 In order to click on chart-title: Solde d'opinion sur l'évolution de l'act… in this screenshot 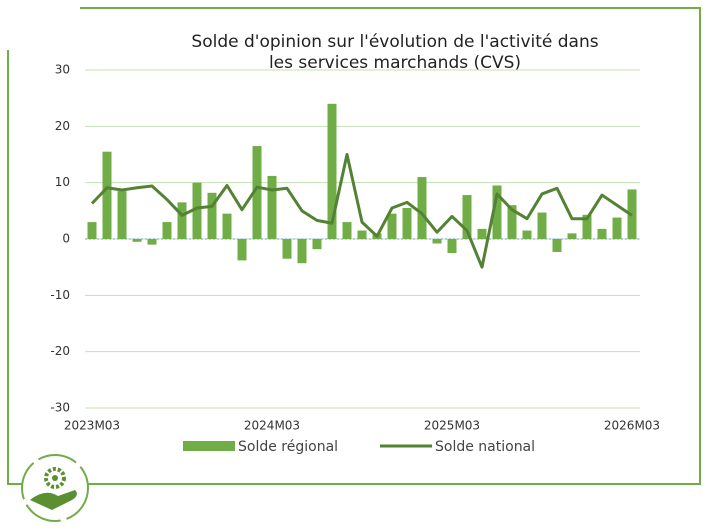, I will do `click(394, 42)`.